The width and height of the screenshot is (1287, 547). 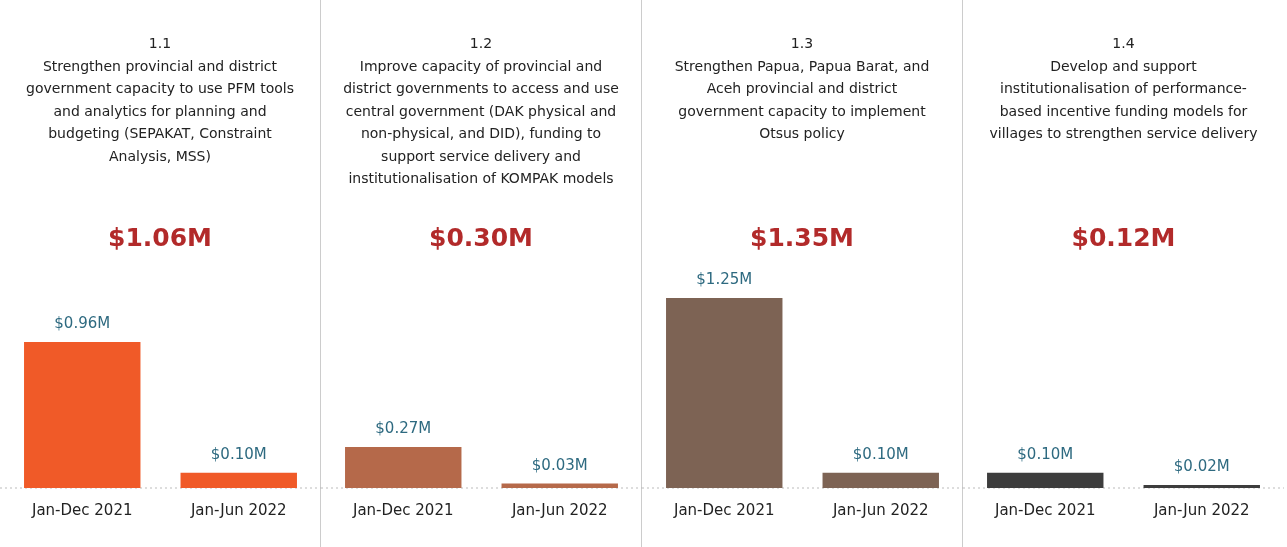 What do you see at coordinates (1123, 238) in the screenshot?
I see `text: $0.12M` at bounding box center [1123, 238].